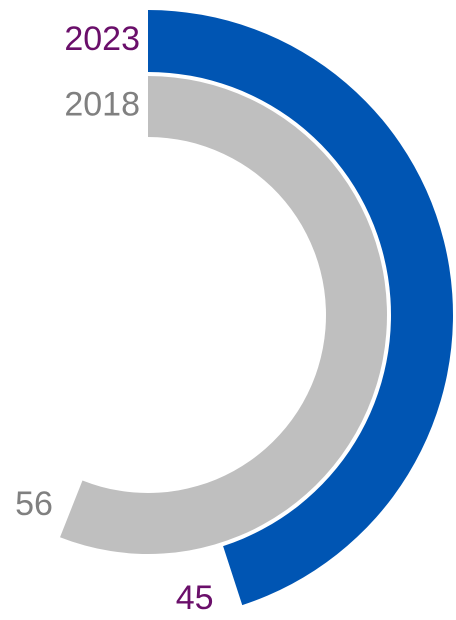  Describe the element at coordinates (195, 598) in the screenshot. I see `value-label: 45` at that location.